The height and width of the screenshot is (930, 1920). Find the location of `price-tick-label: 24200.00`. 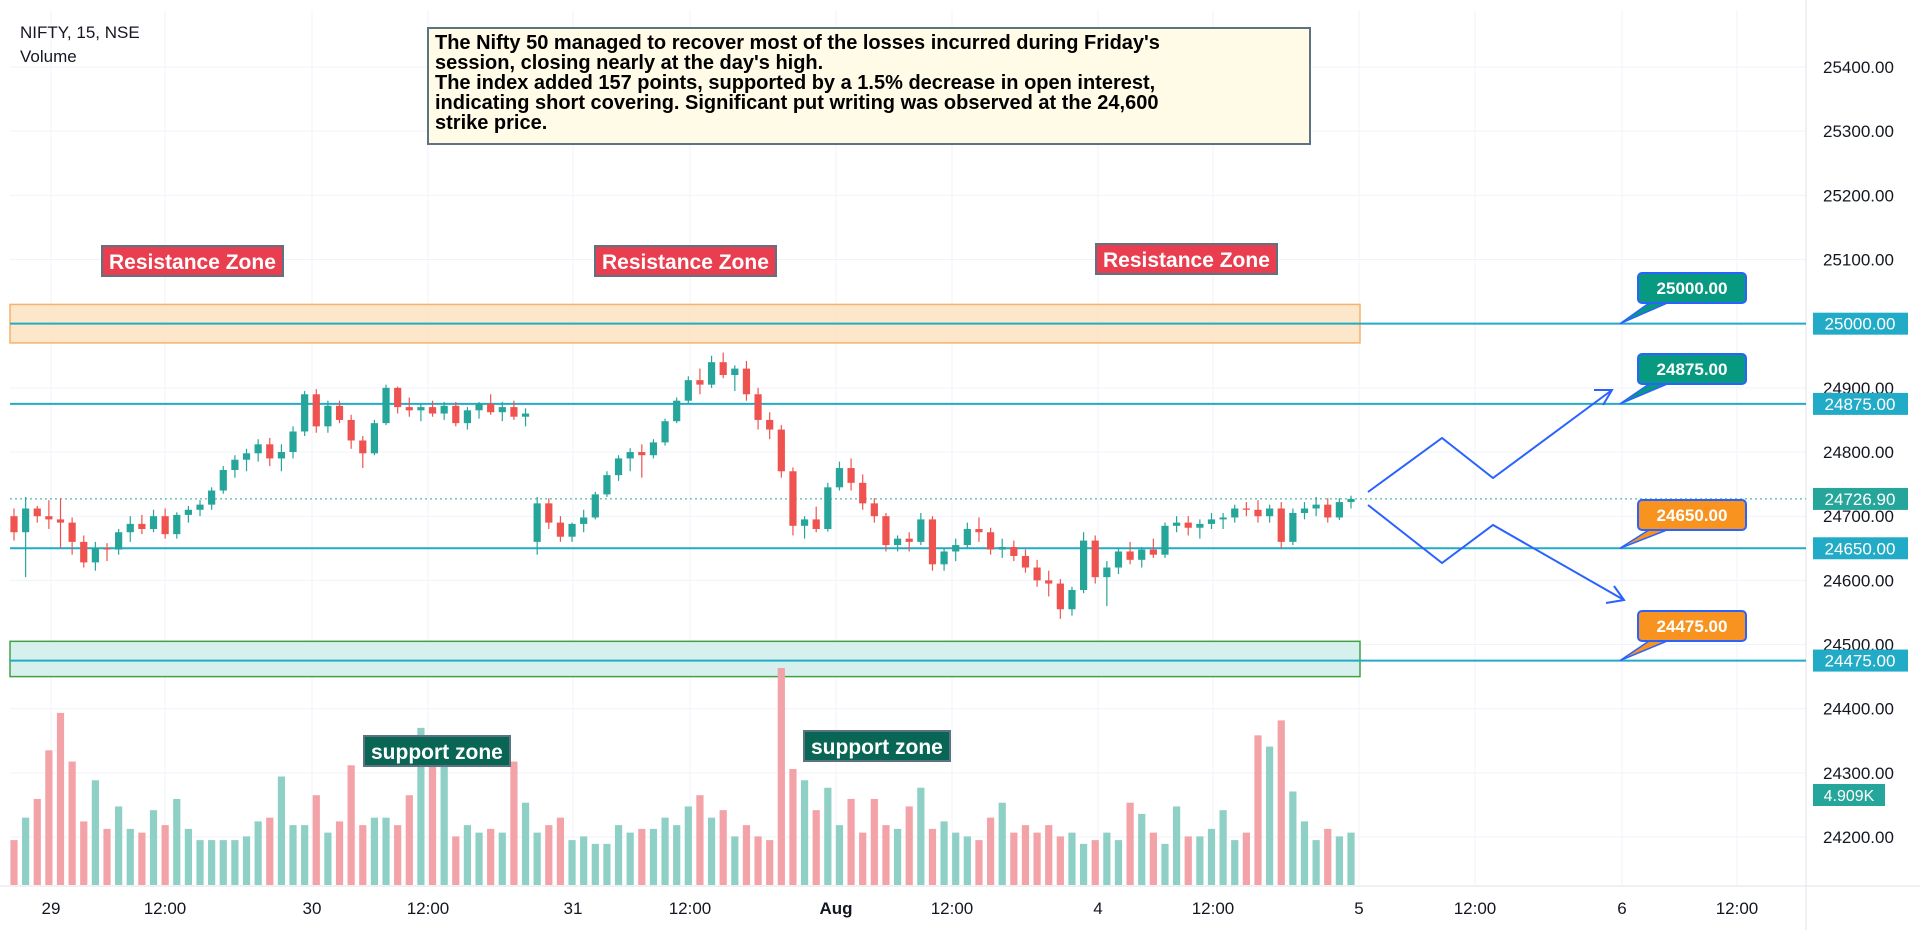

price-tick-label: 24200.00 is located at coordinates (1858, 837).